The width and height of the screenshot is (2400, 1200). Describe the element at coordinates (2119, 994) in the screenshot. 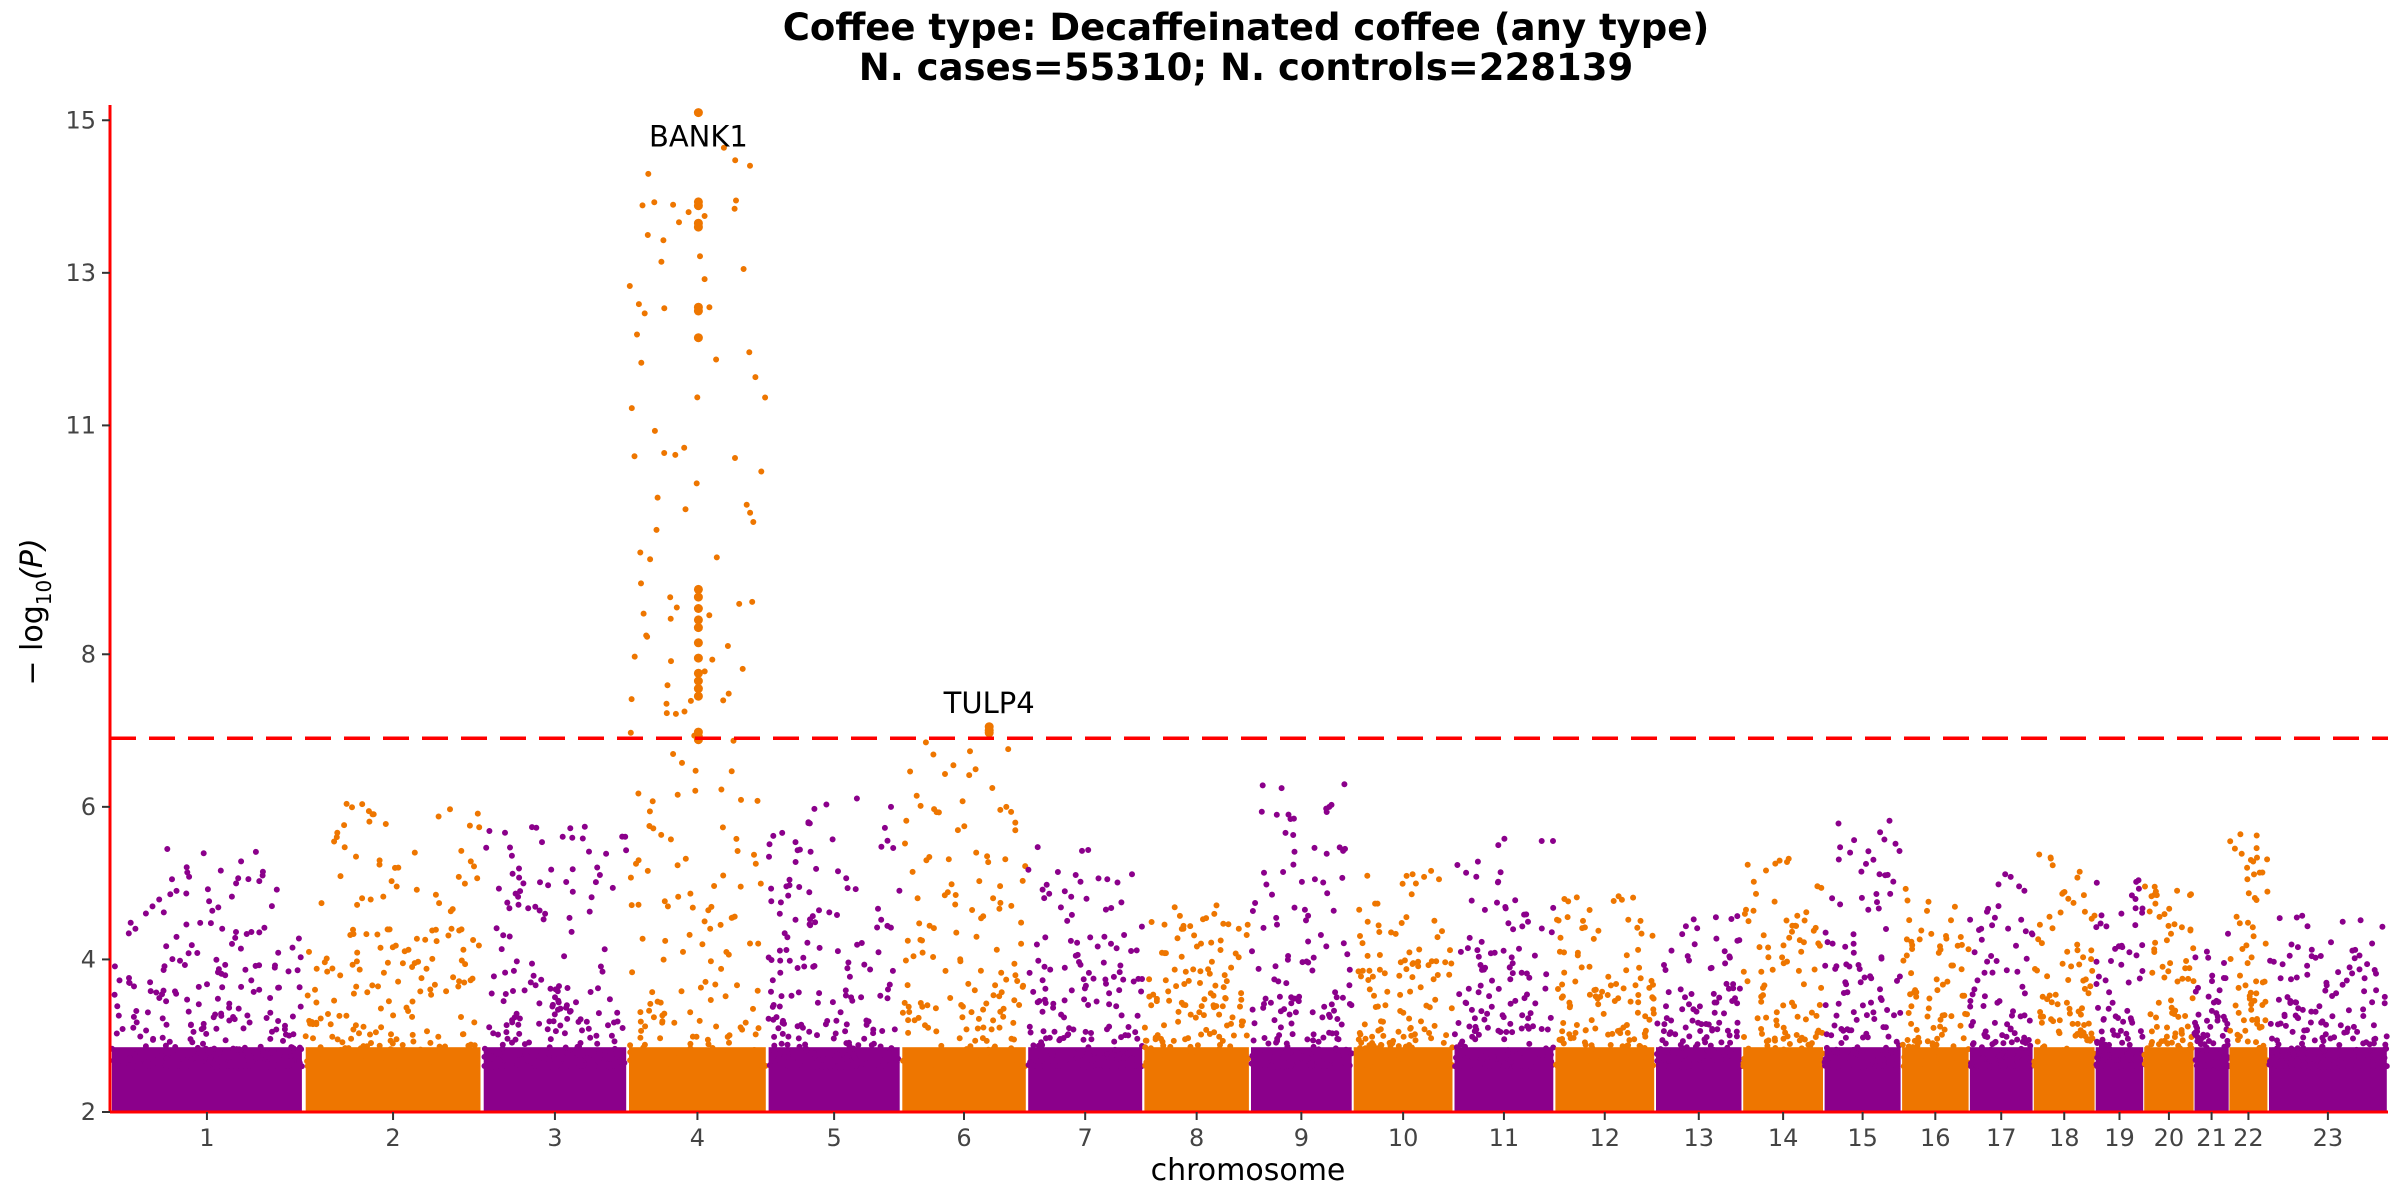

I see `chromosome-19-points` at that location.